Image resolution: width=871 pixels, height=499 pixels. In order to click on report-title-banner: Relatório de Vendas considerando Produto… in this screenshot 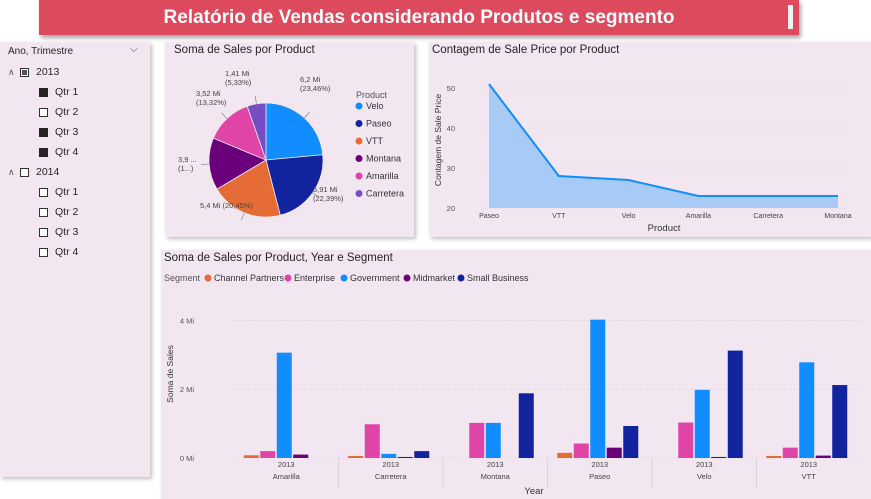, I will do `click(419, 17)`.